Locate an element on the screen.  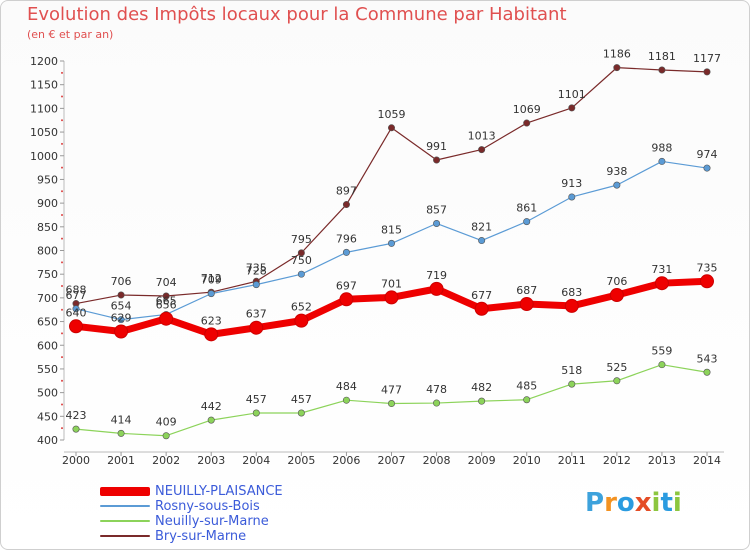
data-label: 665 is located at coordinates (166, 300).